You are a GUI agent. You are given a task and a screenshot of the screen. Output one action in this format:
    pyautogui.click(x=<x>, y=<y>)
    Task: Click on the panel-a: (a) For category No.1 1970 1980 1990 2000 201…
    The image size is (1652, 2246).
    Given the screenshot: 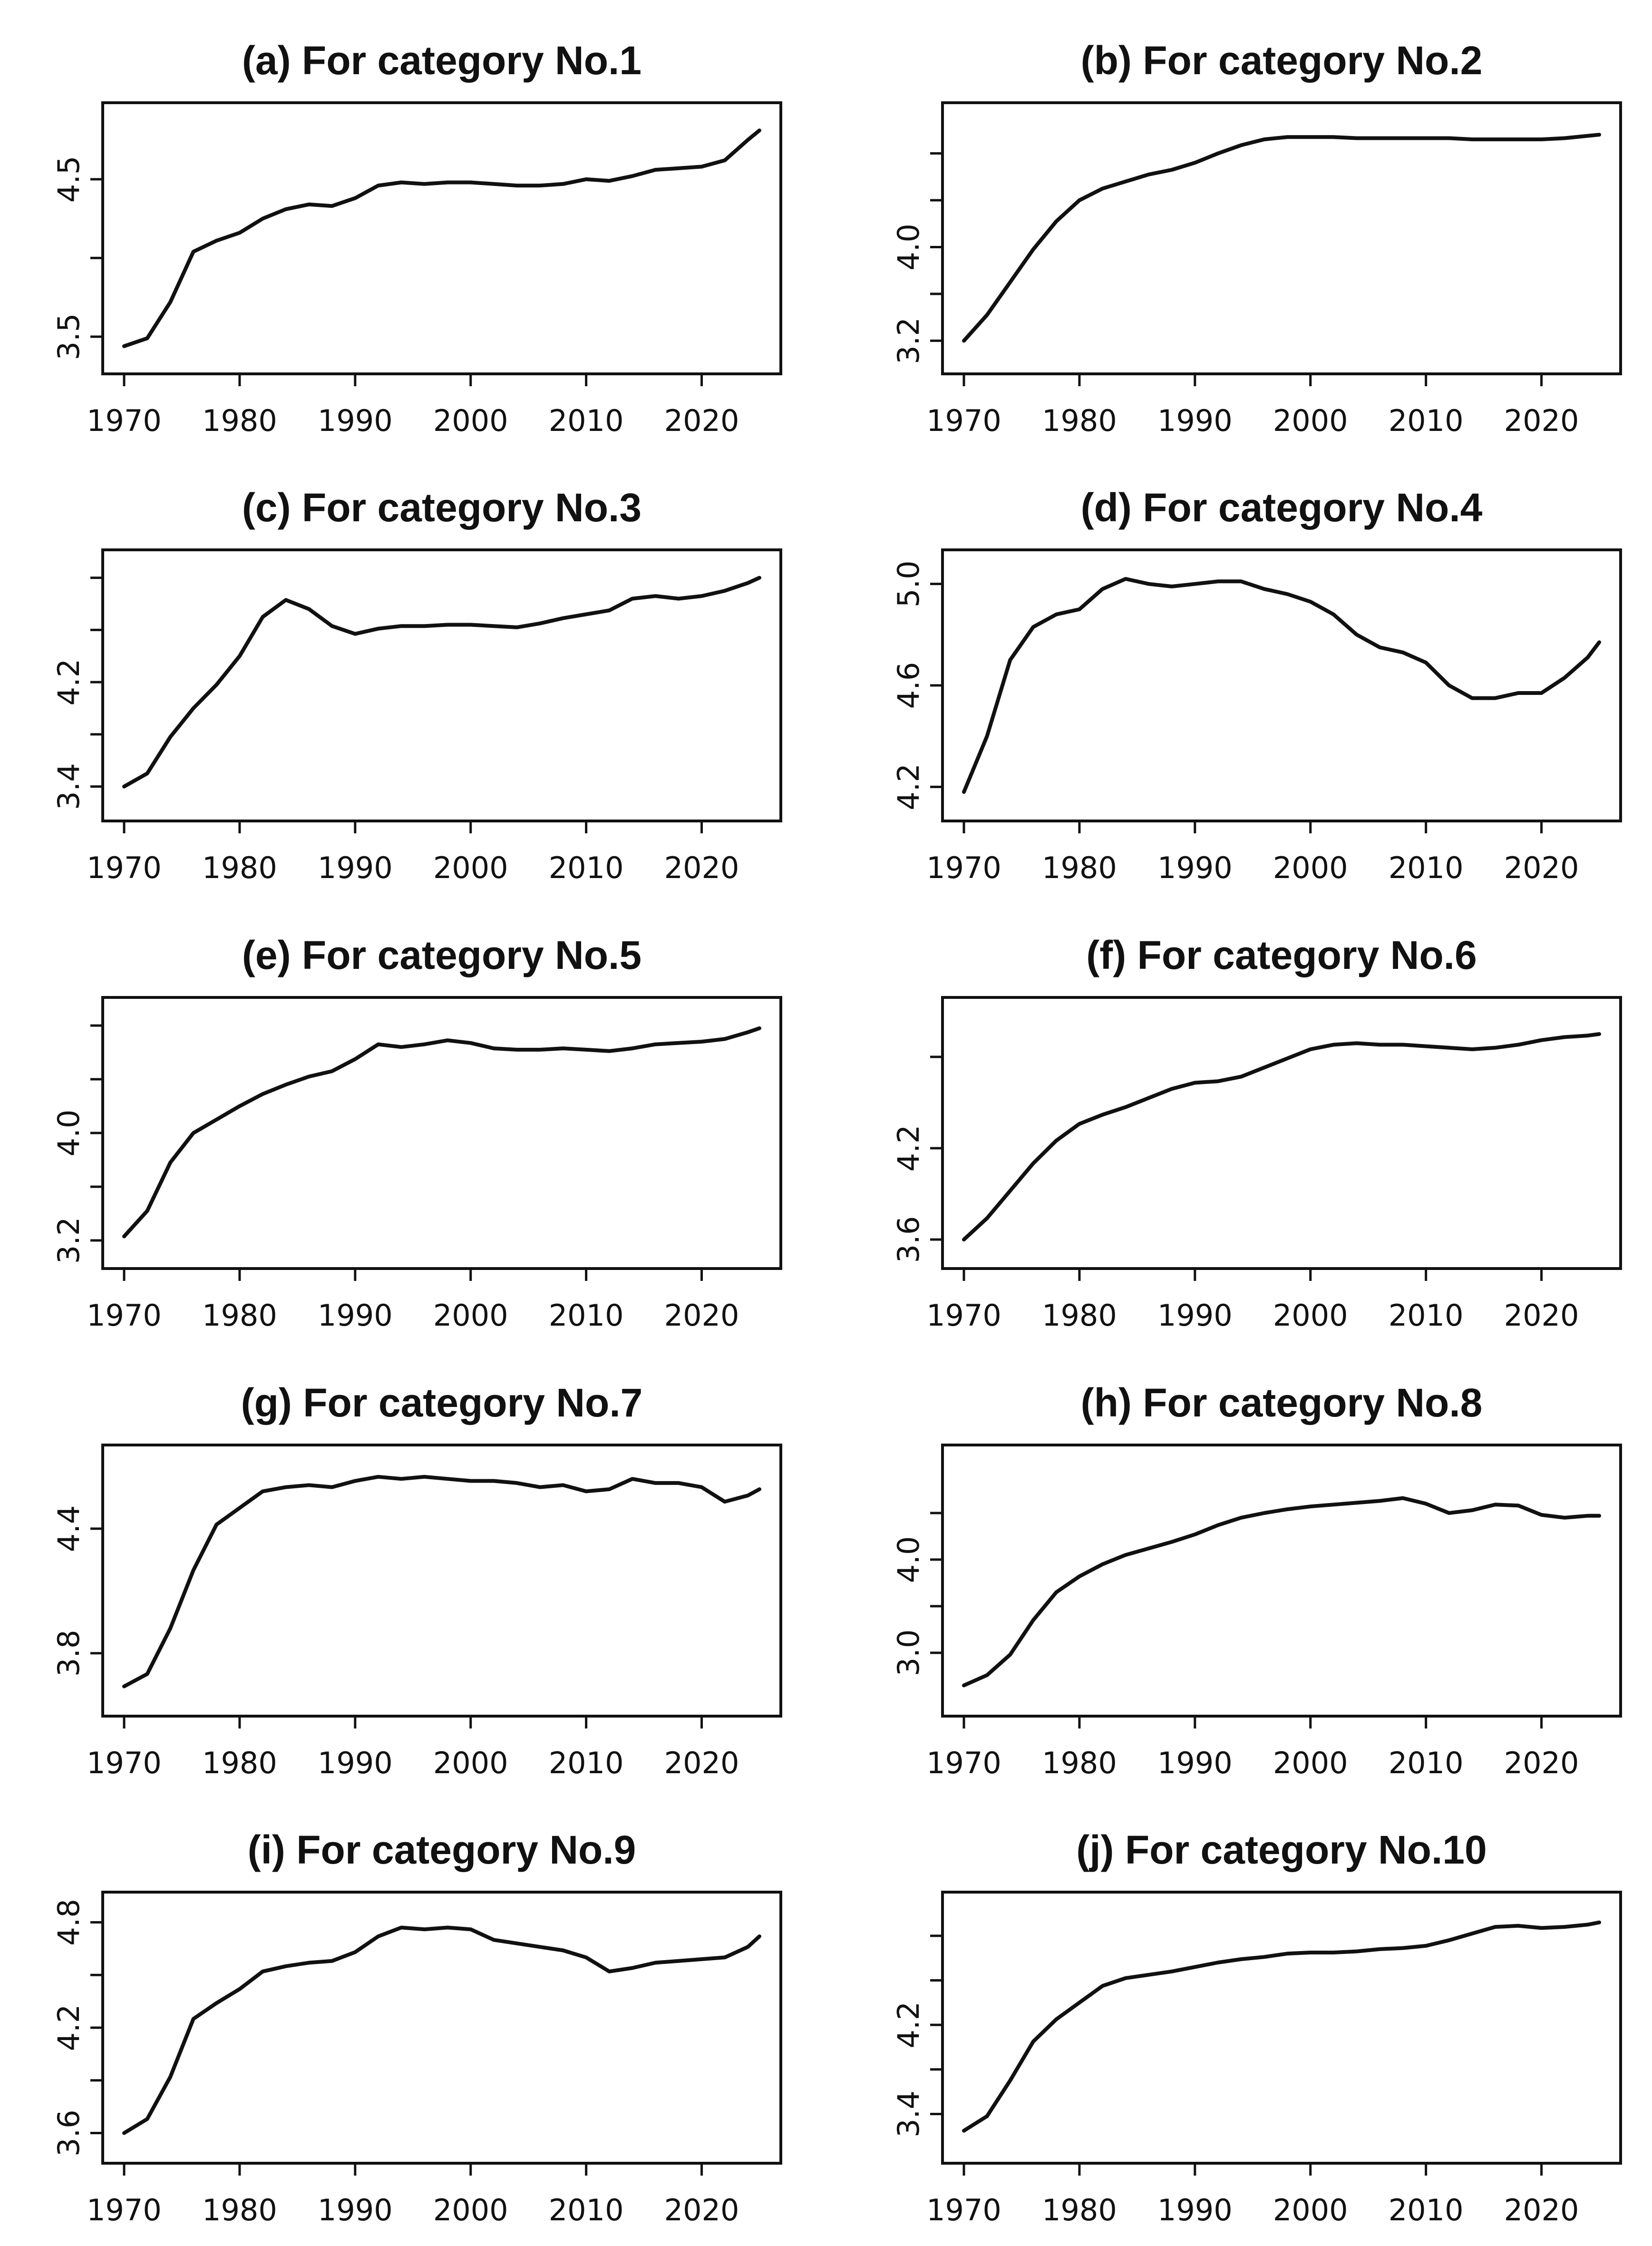 What is the action you would take?
    pyautogui.click(x=416, y=238)
    